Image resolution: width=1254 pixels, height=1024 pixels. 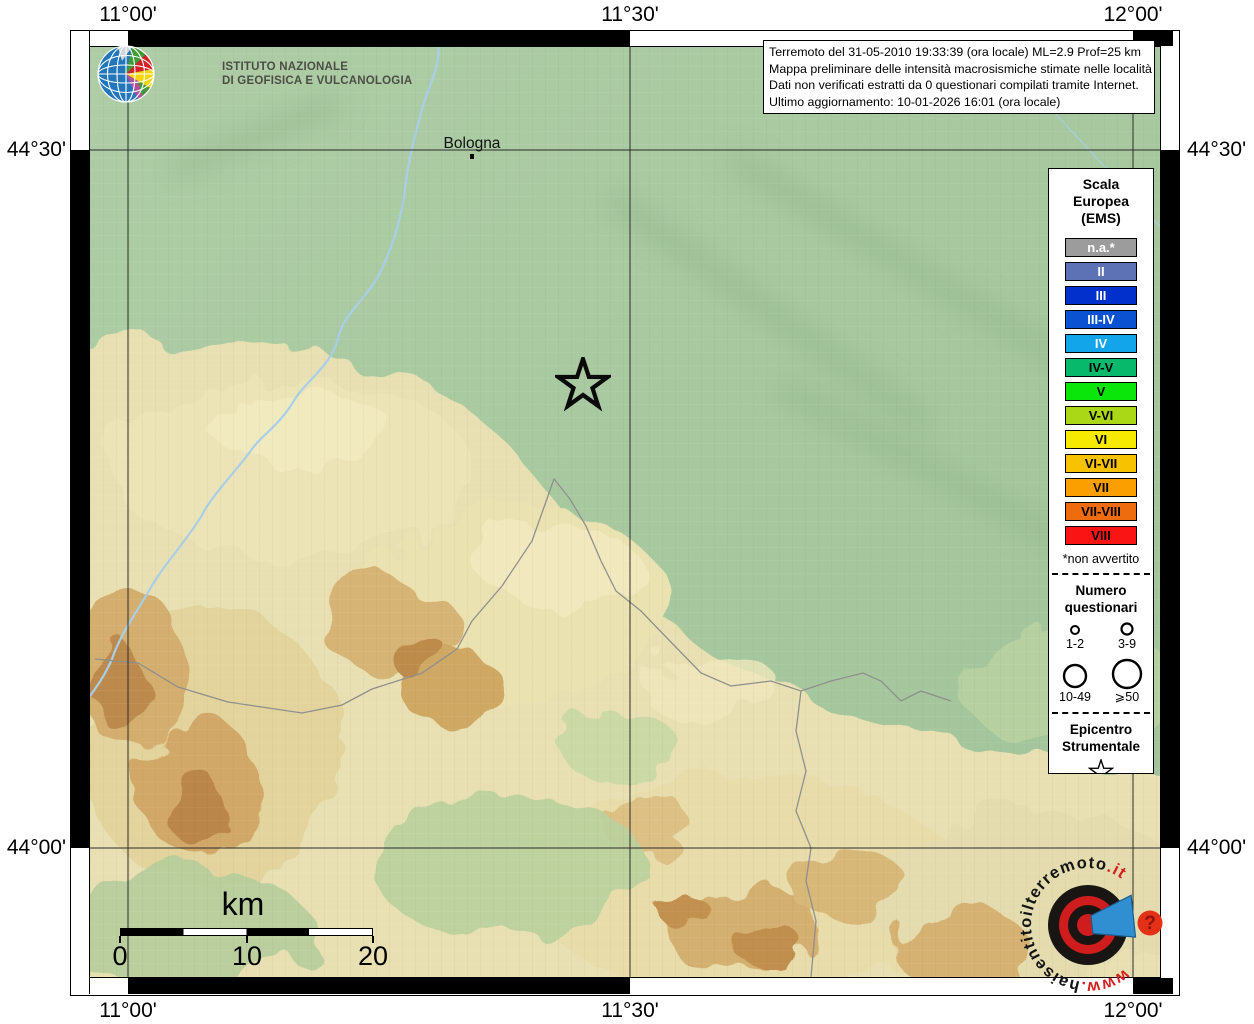 I want to click on legend-circle-sizes: 1-2 3-9 10-49 ⩾50, so click(x=1101, y=663).